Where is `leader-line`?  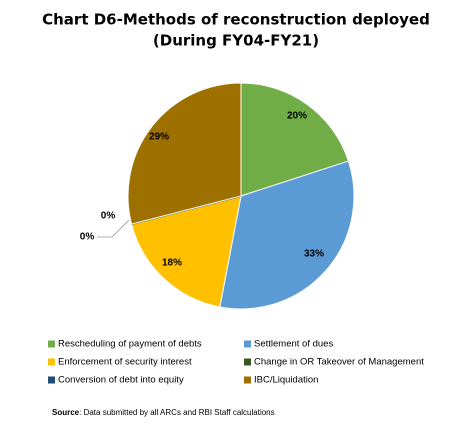 leader-line is located at coordinates (113, 228).